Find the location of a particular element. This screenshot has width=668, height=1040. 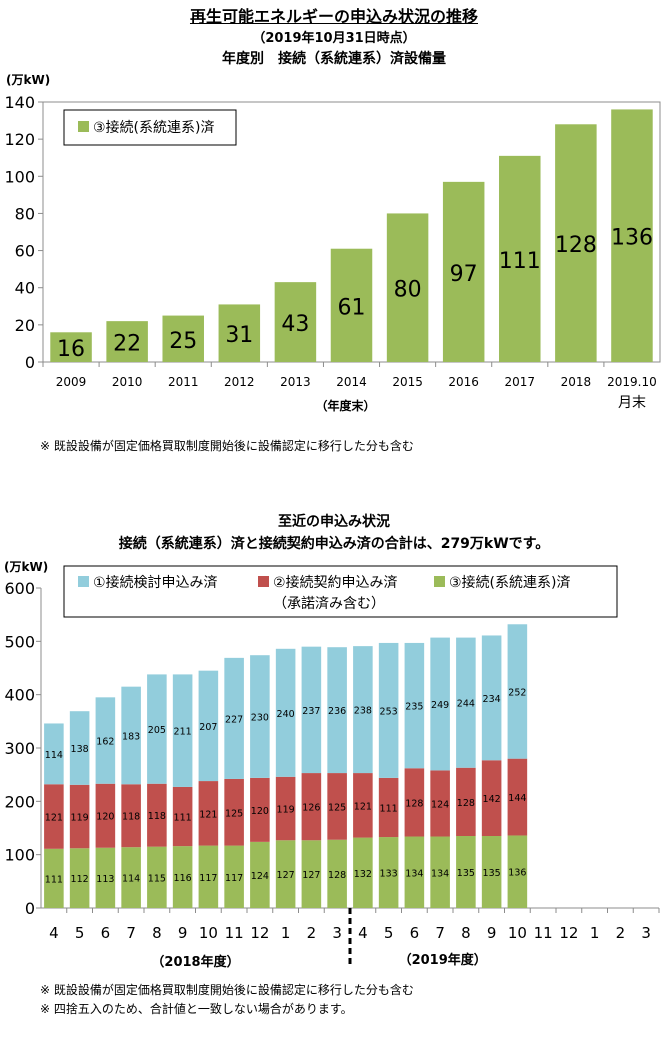

chart2-legend is located at coordinates (340, 591).